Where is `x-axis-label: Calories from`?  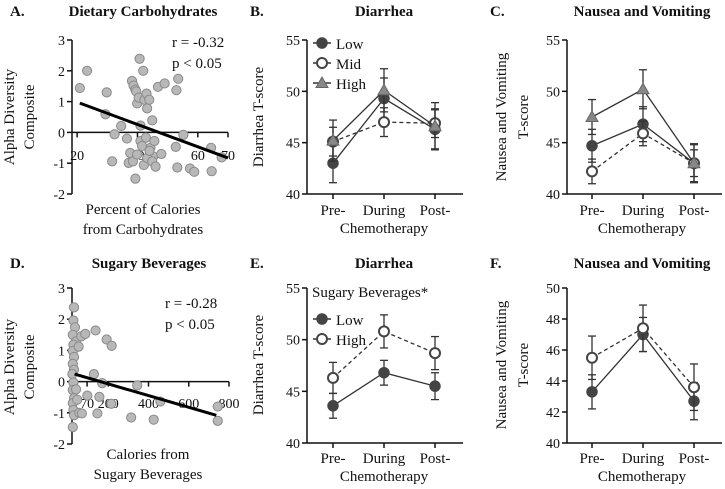
x-axis-label: Calories from is located at coordinates (148, 455).